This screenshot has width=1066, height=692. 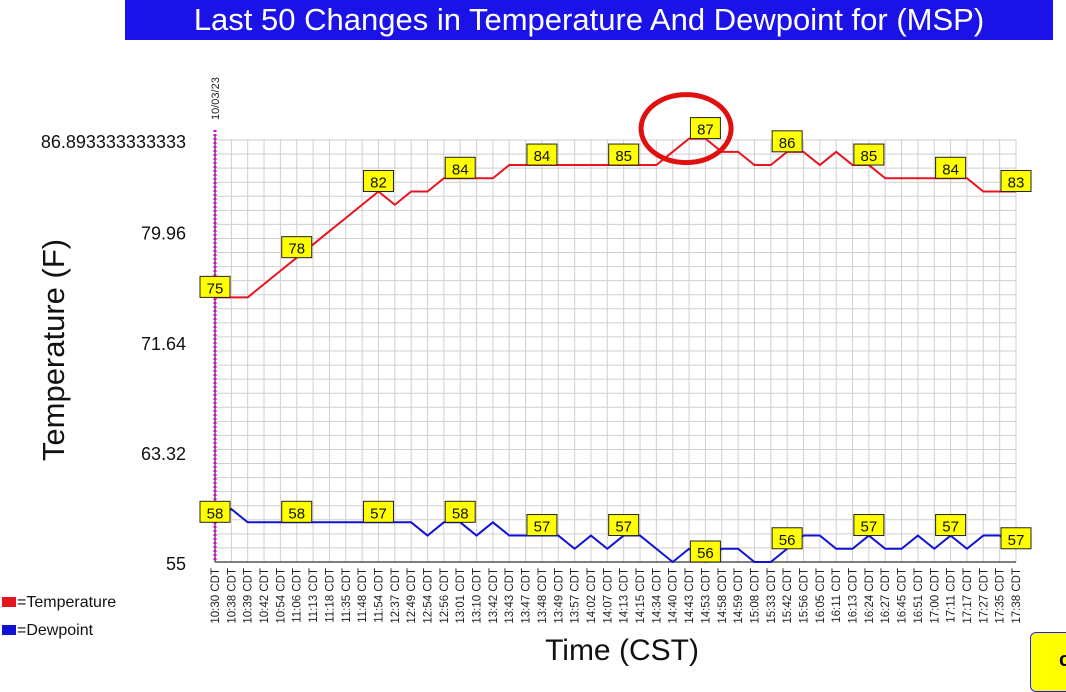 I want to click on x-axis-label: Time (CST), so click(x=622, y=650).